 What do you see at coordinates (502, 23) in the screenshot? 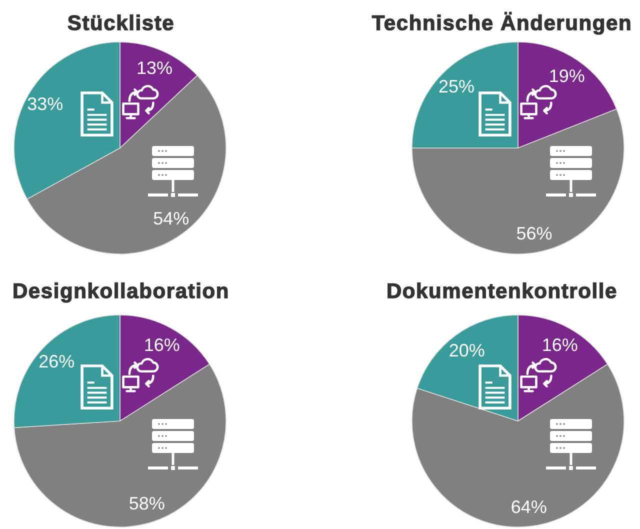
I see `chart-title: Technische Änderungen` at bounding box center [502, 23].